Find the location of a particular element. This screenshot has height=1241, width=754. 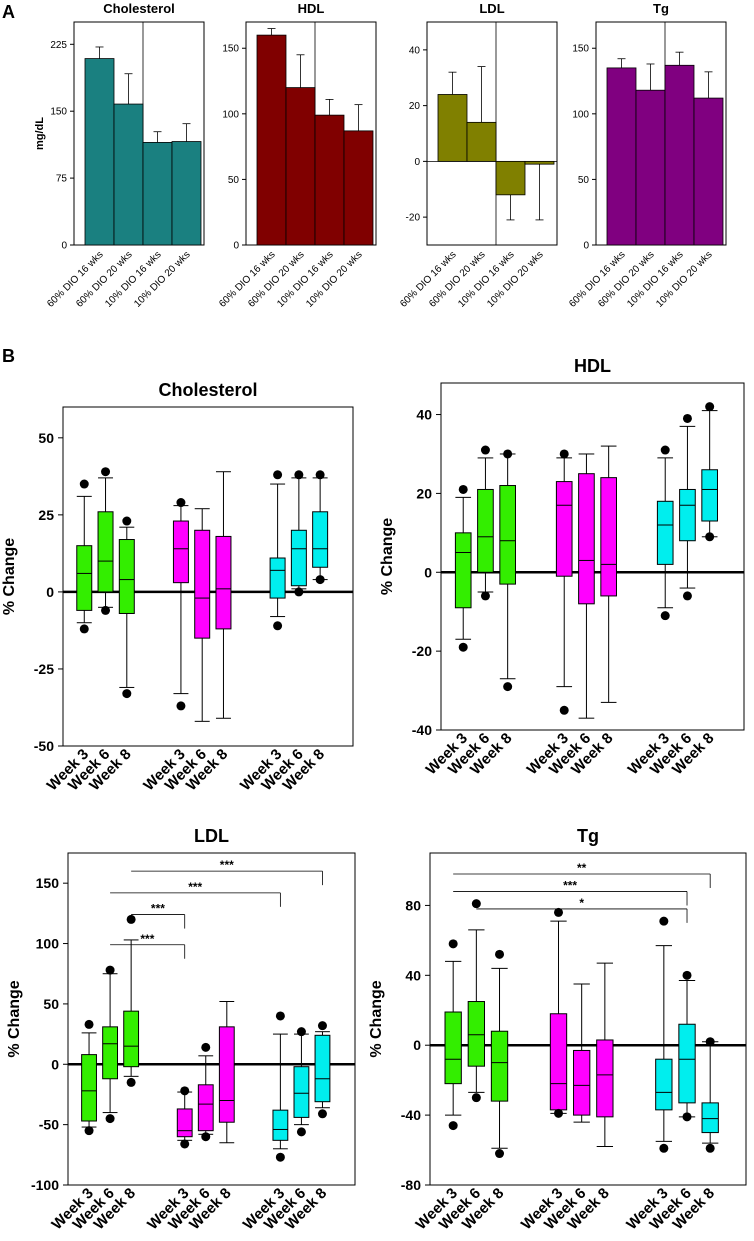

box-ytick-label-cholesterol-1: -25 is located at coordinates (44, 669).